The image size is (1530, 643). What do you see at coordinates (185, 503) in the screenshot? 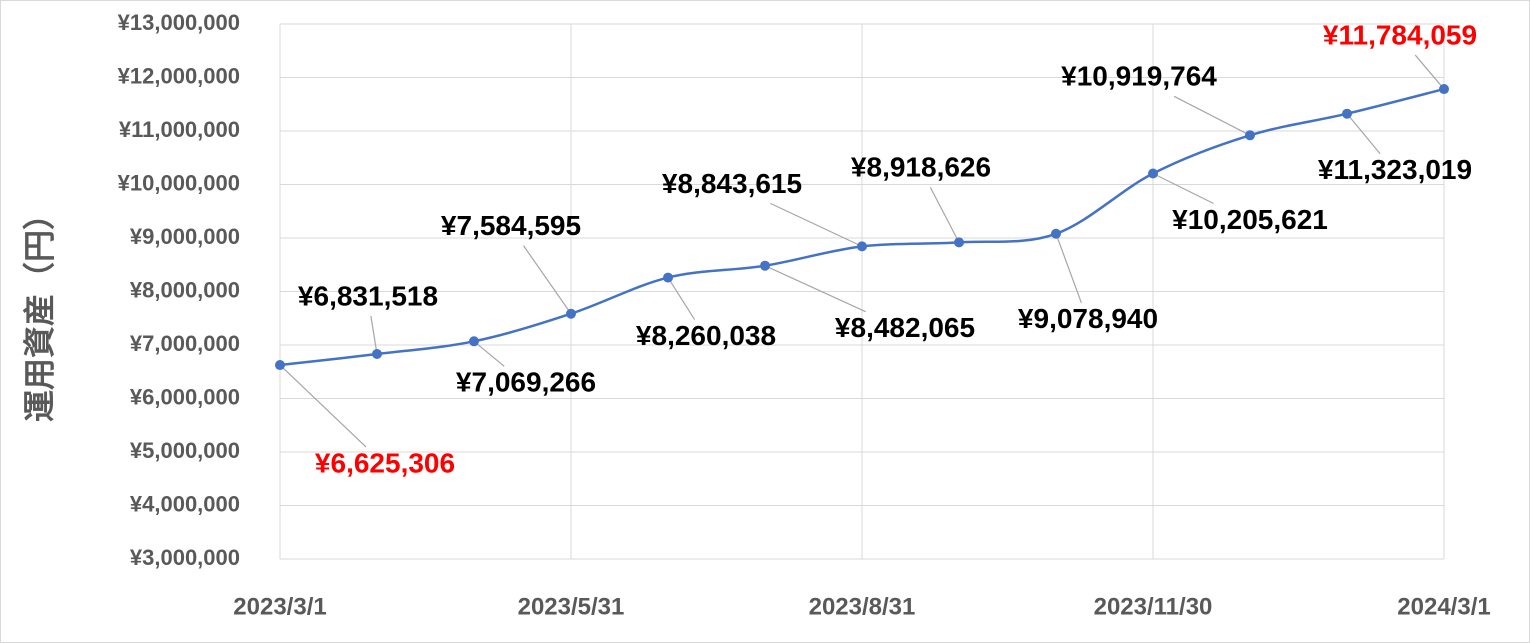
I see `y-tick-label: ¥4,000,000` at bounding box center [185, 503].